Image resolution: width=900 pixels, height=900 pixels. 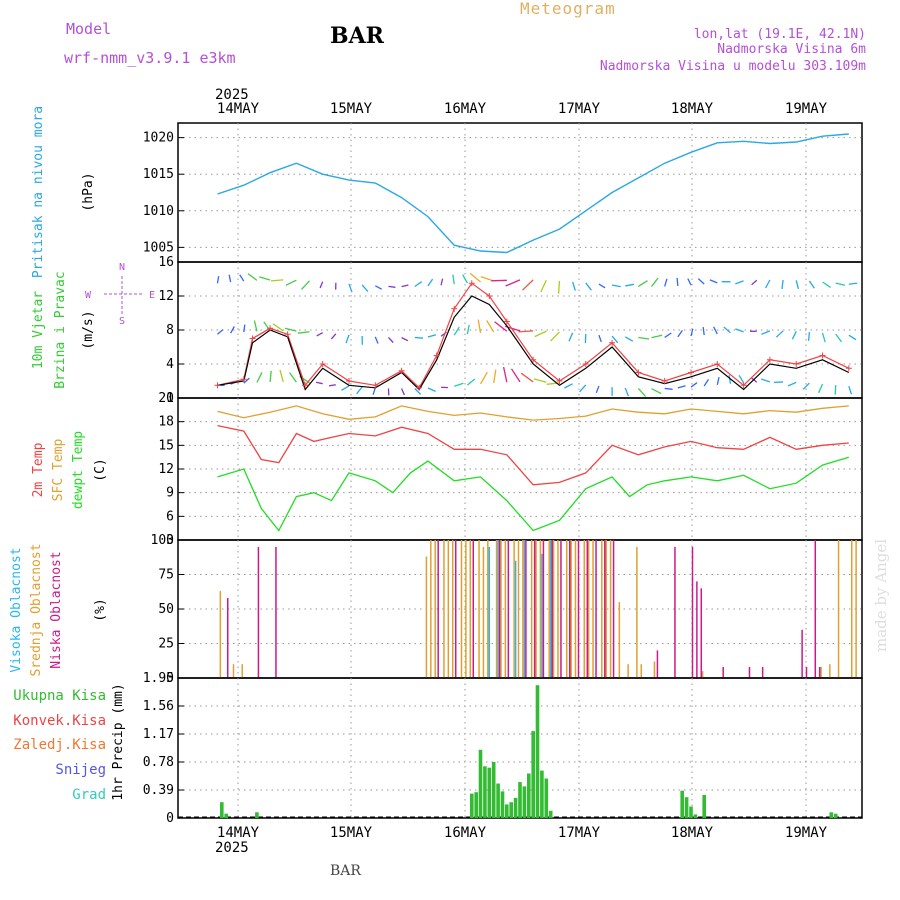 I want to click on bottom-date-16may: 16MAY, so click(x=465, y=833).